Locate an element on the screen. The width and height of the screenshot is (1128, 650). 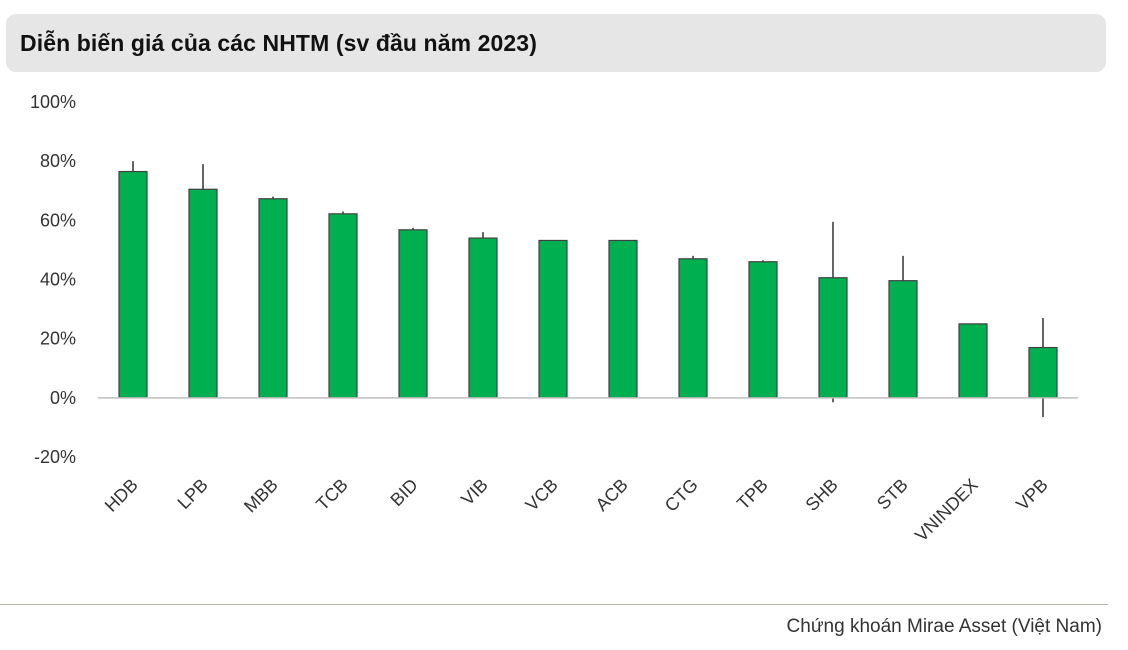
bar-ctg is located at coordinates (693, 328).